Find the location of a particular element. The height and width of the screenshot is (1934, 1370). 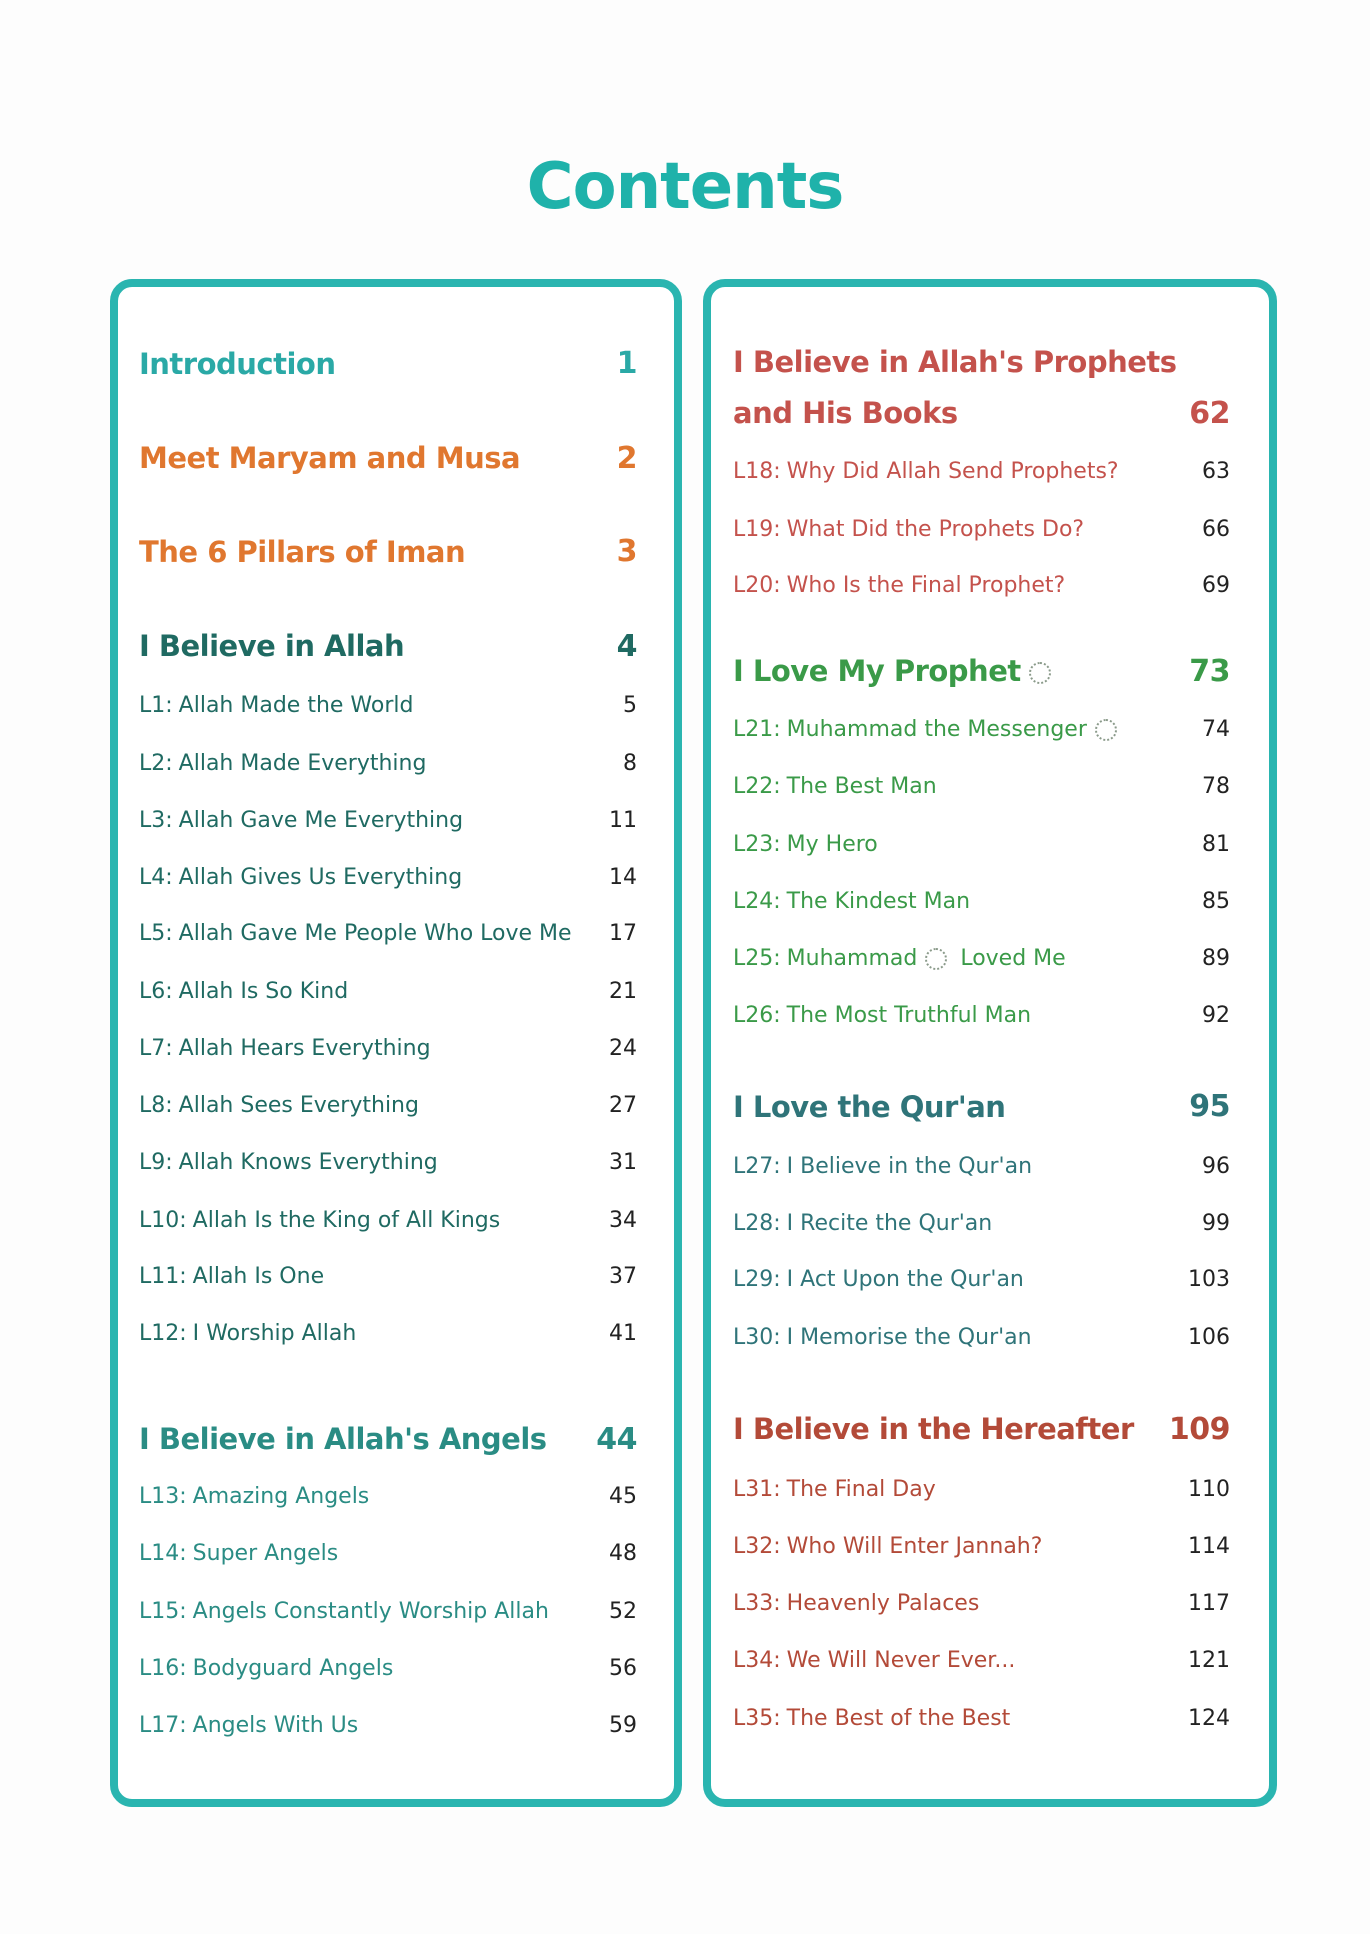

entry-text: Allah Made the World is located at coordinates (296, 706).